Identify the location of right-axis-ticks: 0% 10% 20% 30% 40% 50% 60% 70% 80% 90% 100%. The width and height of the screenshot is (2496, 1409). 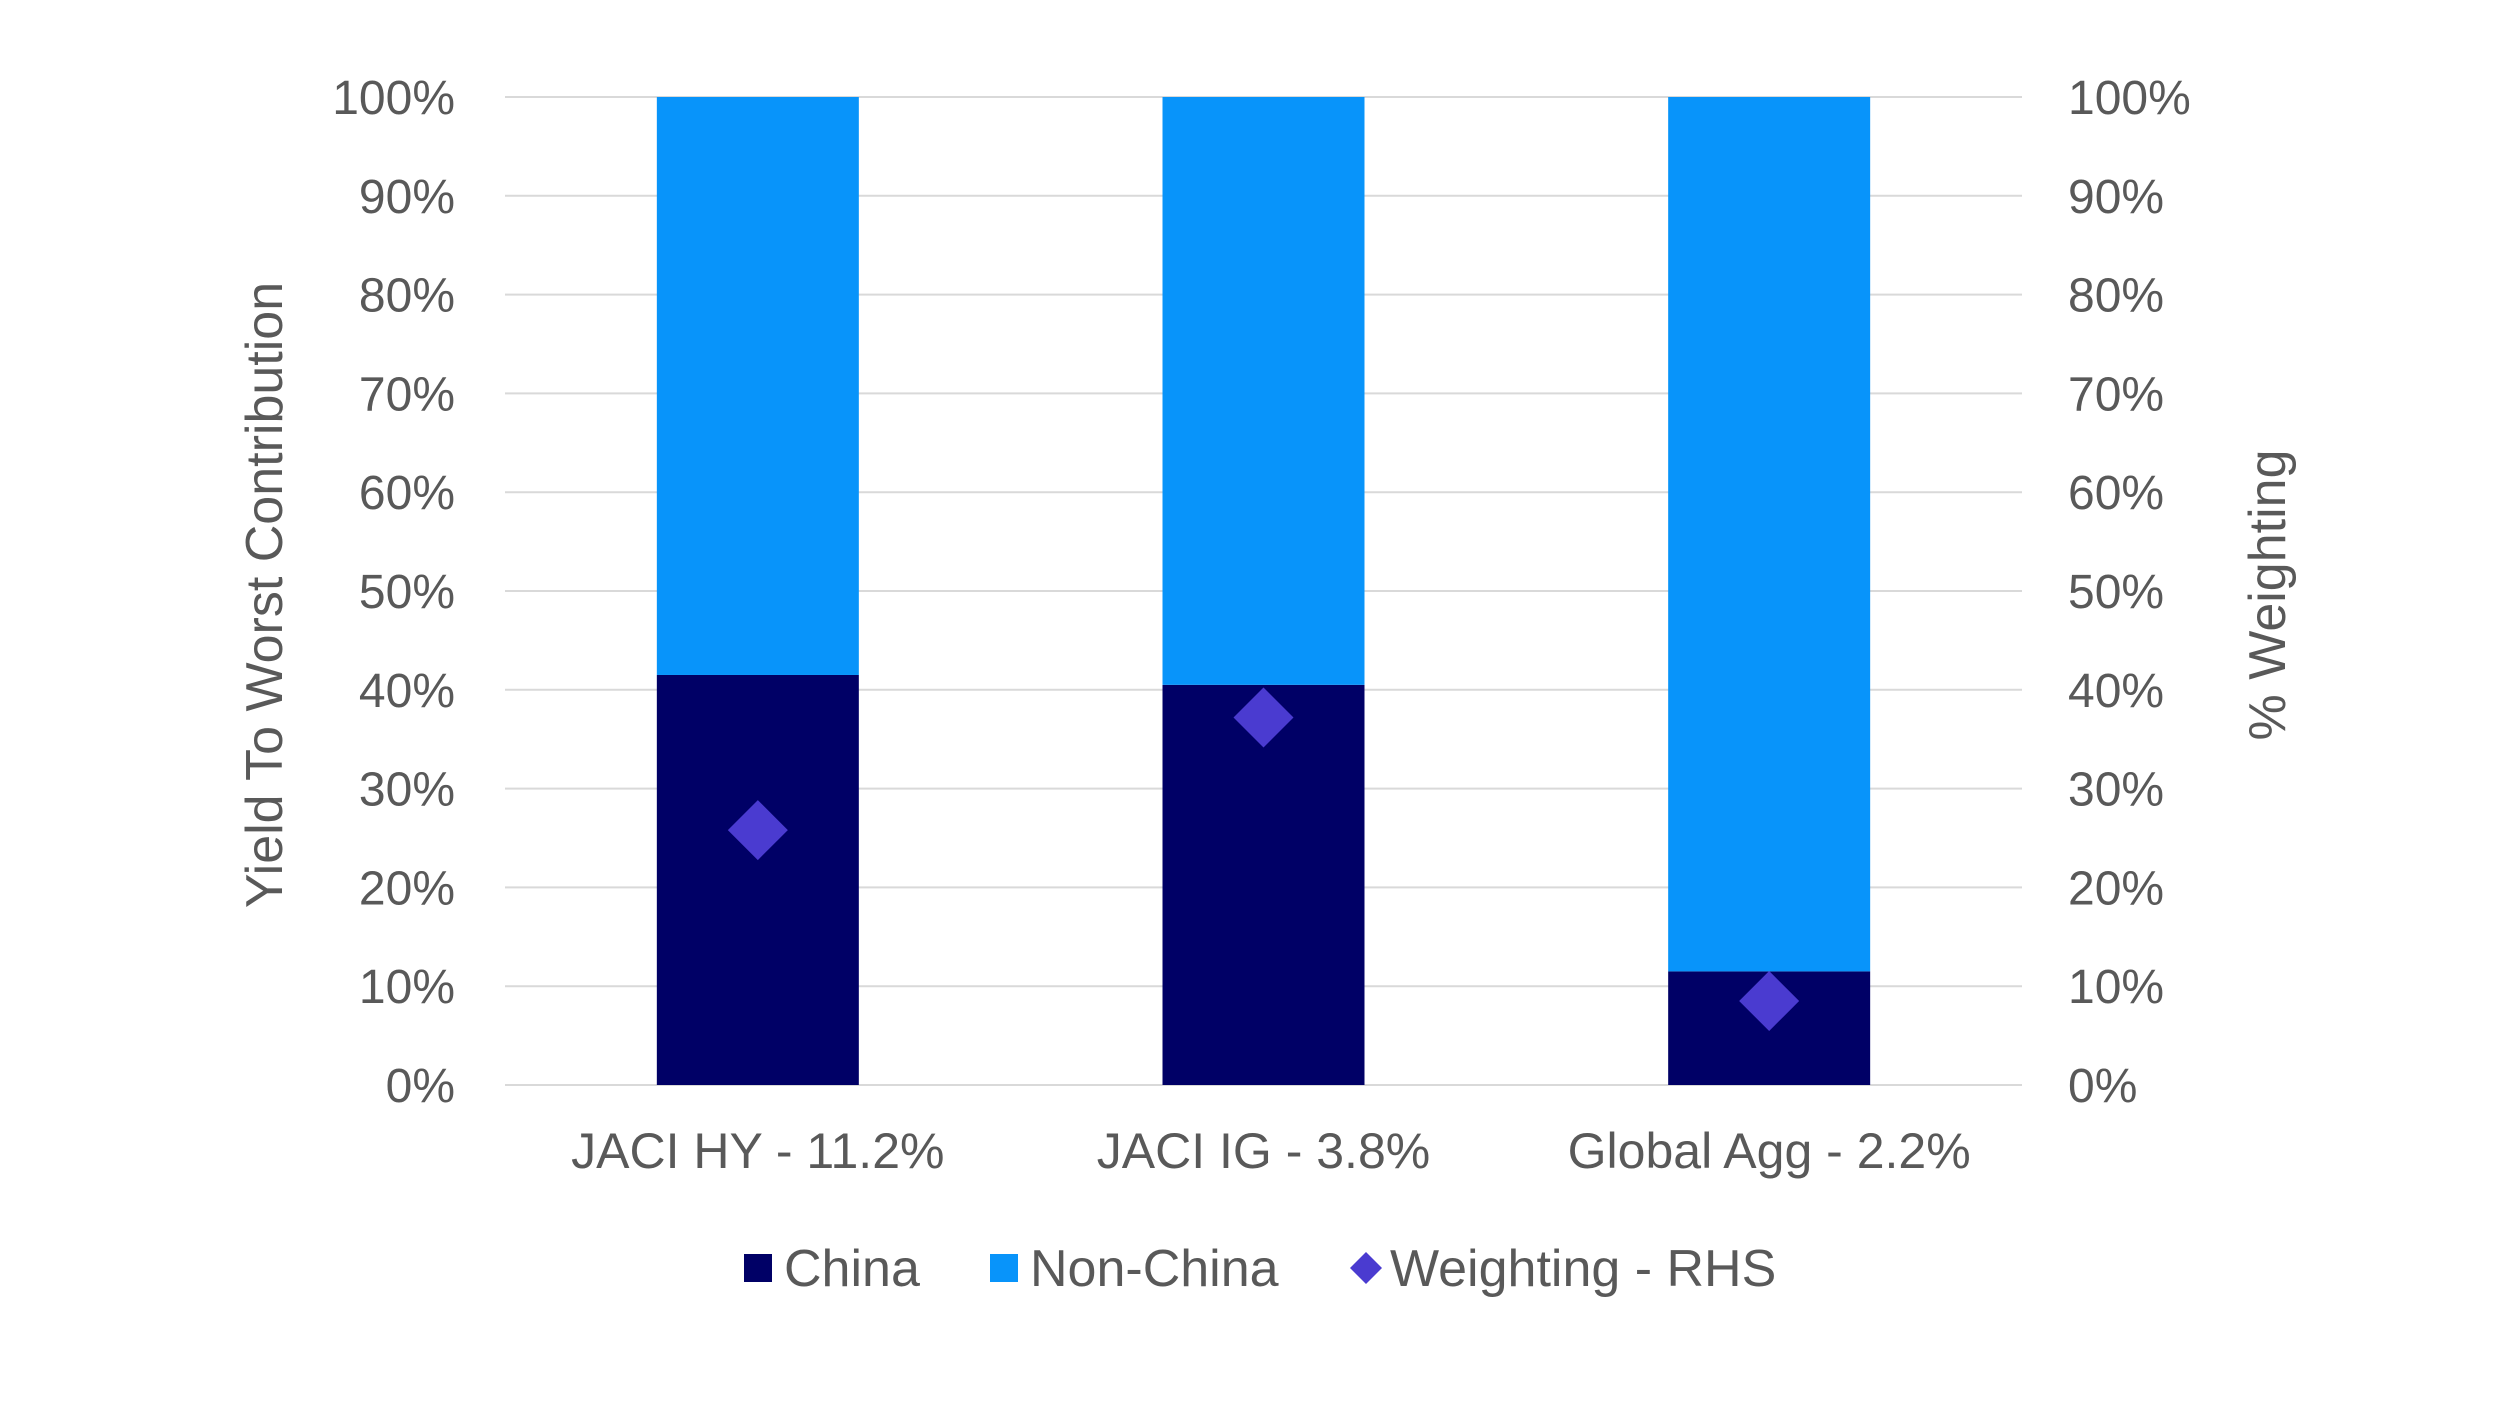
(2129, 592).